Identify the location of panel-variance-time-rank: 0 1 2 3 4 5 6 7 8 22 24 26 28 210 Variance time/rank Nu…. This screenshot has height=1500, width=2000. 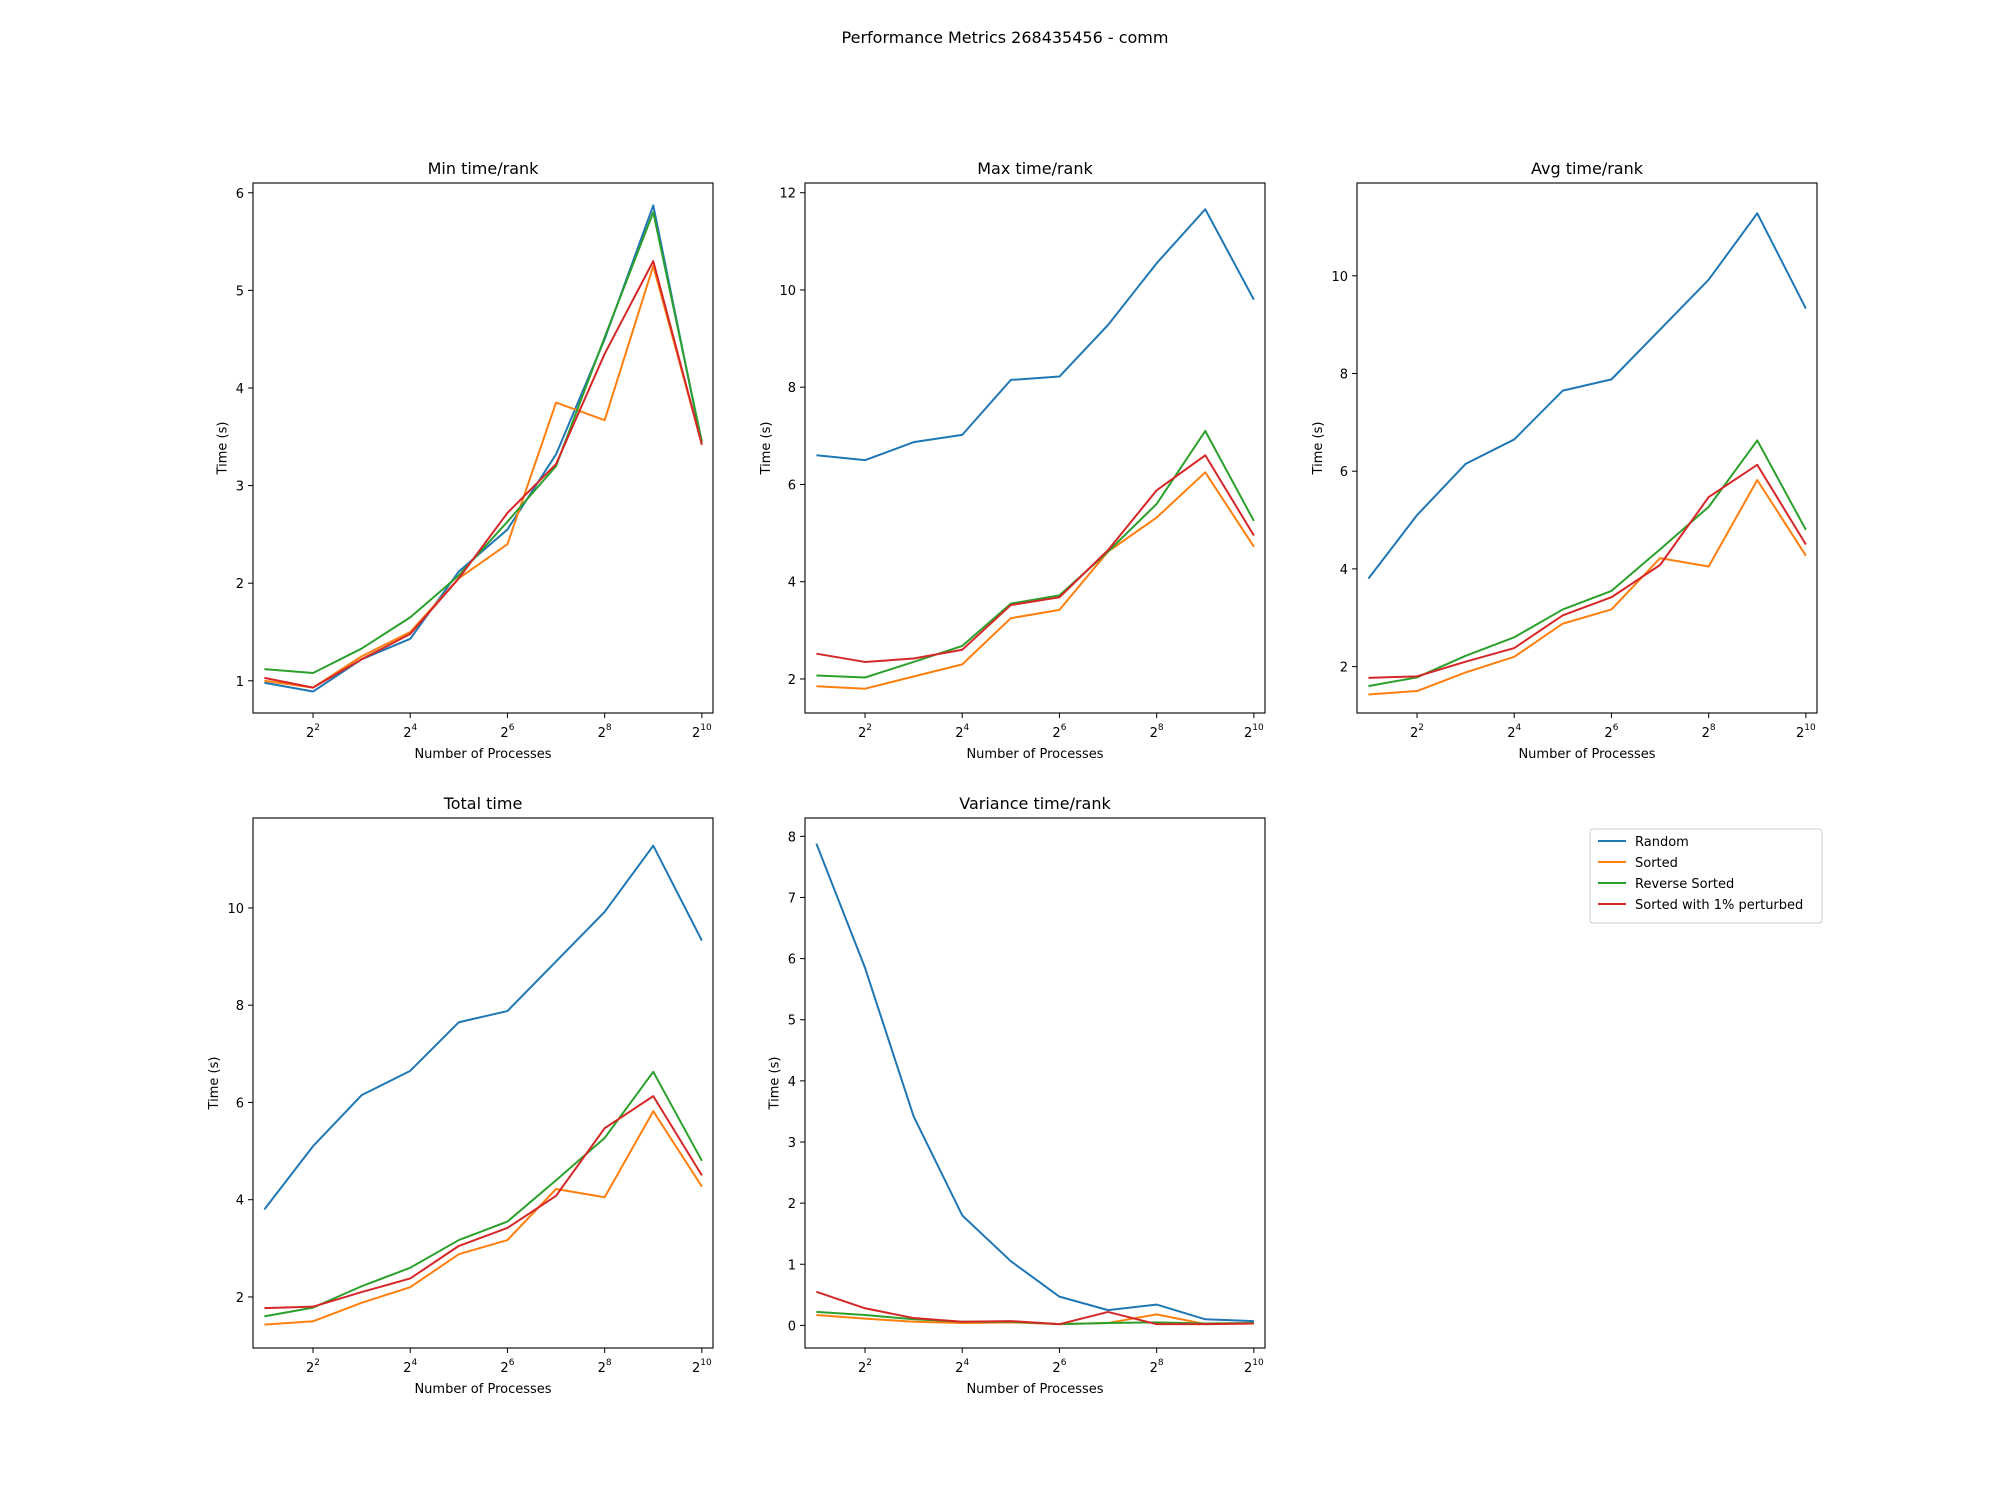
(1017, 1095).